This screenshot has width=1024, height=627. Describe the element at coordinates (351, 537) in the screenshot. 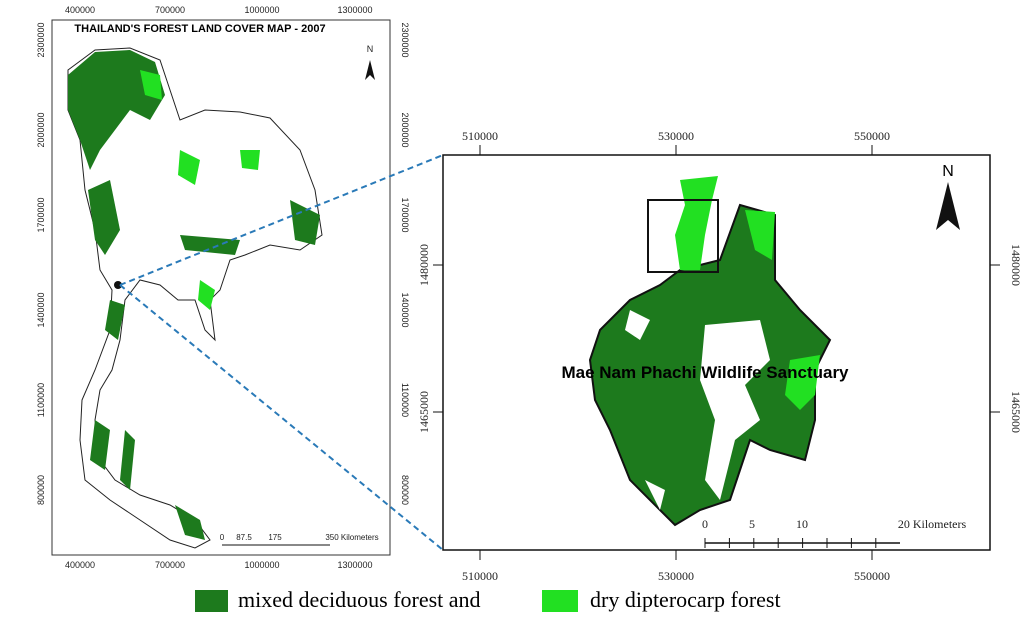

I see `scale-label: 350 Kilometers` at that location.